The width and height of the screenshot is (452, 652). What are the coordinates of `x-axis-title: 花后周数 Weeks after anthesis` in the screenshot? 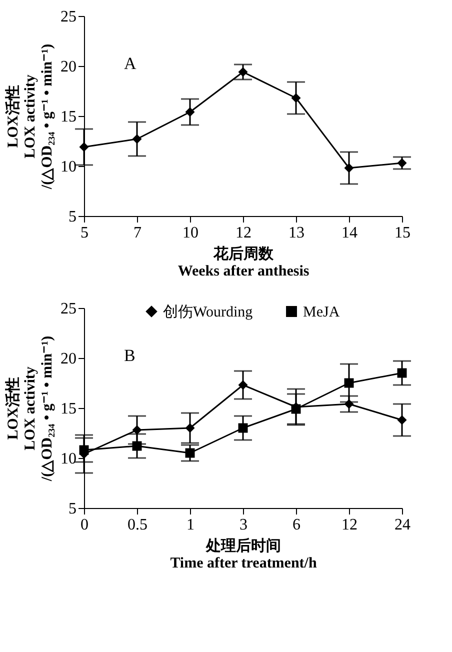 It's located at (244, 263).